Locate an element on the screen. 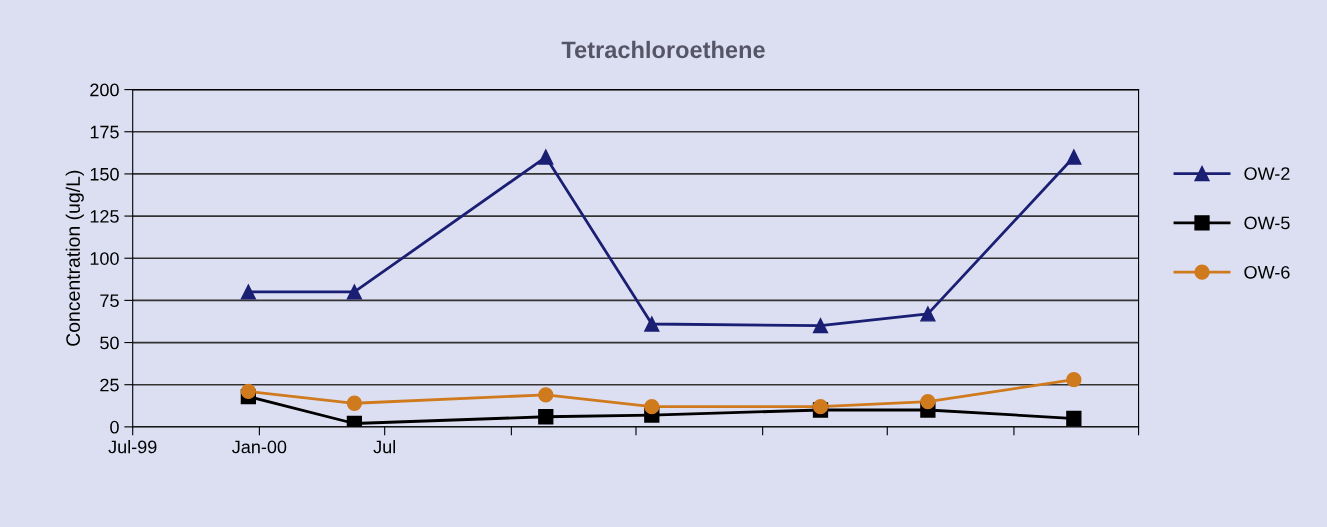 Image resolution: width=1327 pixels, height=527 pixels. legend-label: OW-5 is located at coordinates (1267, 223).